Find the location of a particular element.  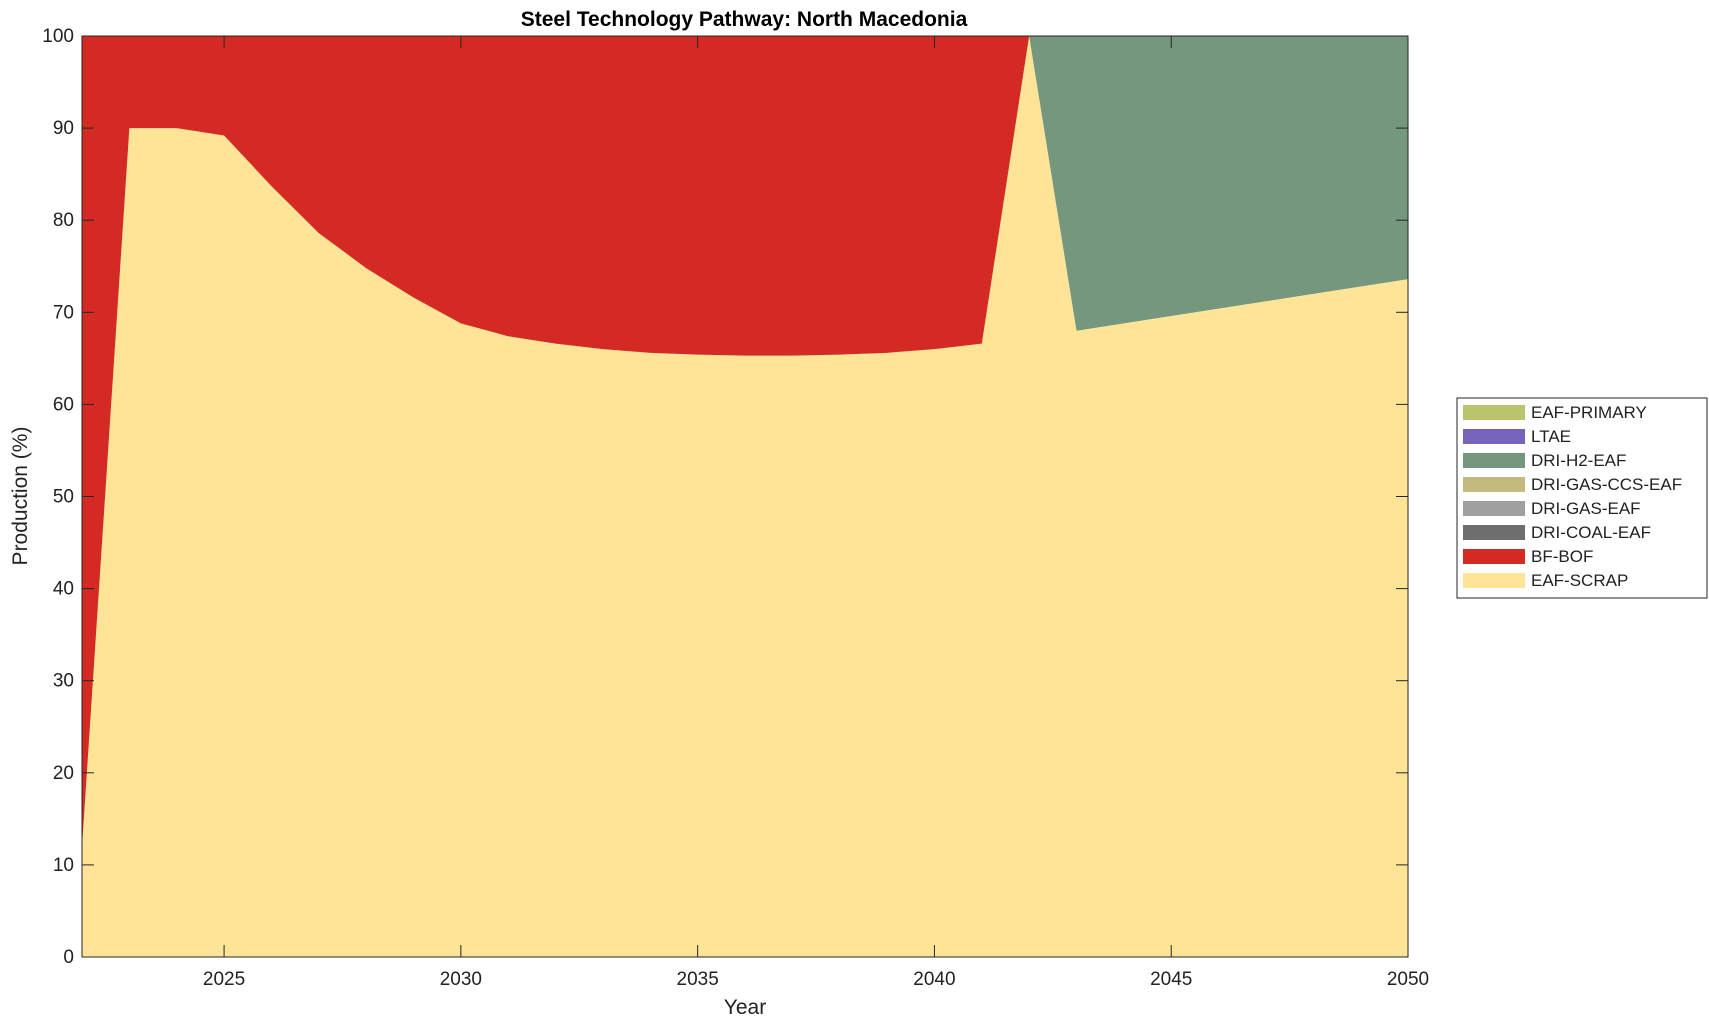

legend-label-eaf-primary: EAF-PRIMARY is located at coordinates (1589, 412).